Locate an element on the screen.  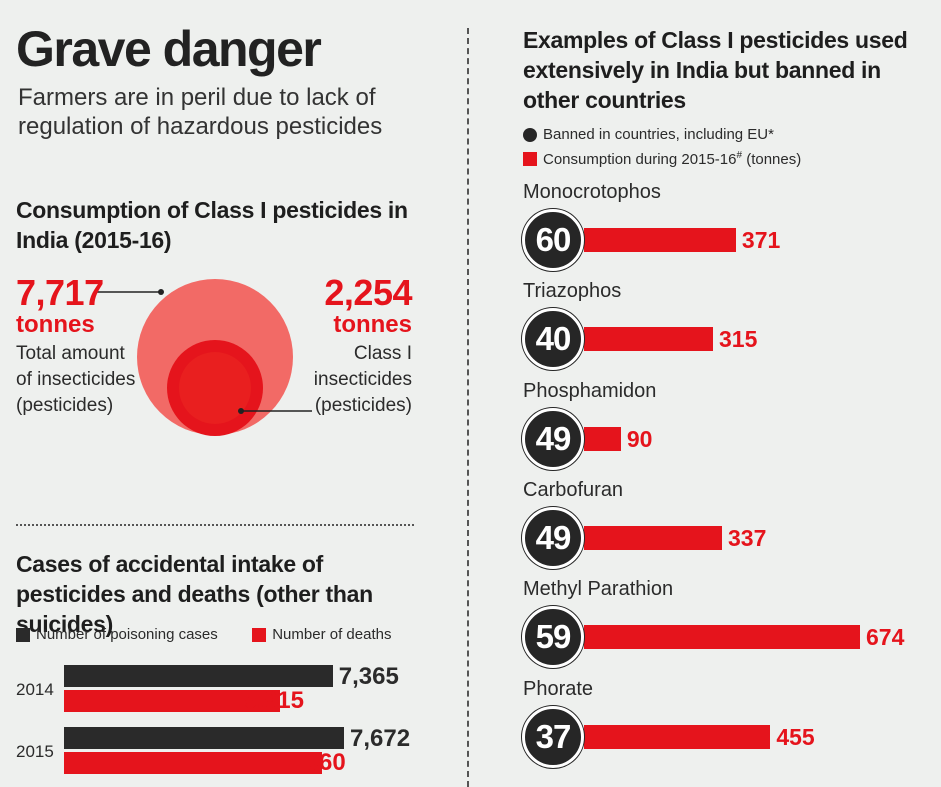
class1-desc-2: insecticides is located at coordinates (362, 380).